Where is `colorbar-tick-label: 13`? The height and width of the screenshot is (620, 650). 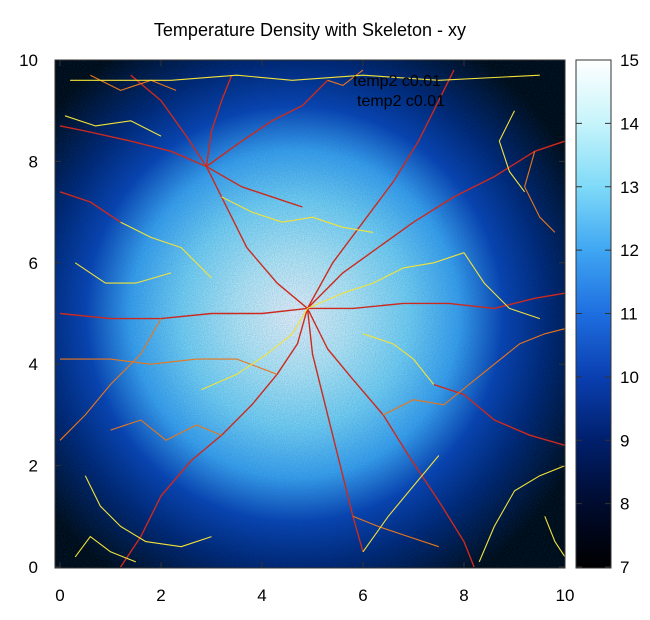
colorbar-tick-label: 13 is located at coordinates (629, 187).